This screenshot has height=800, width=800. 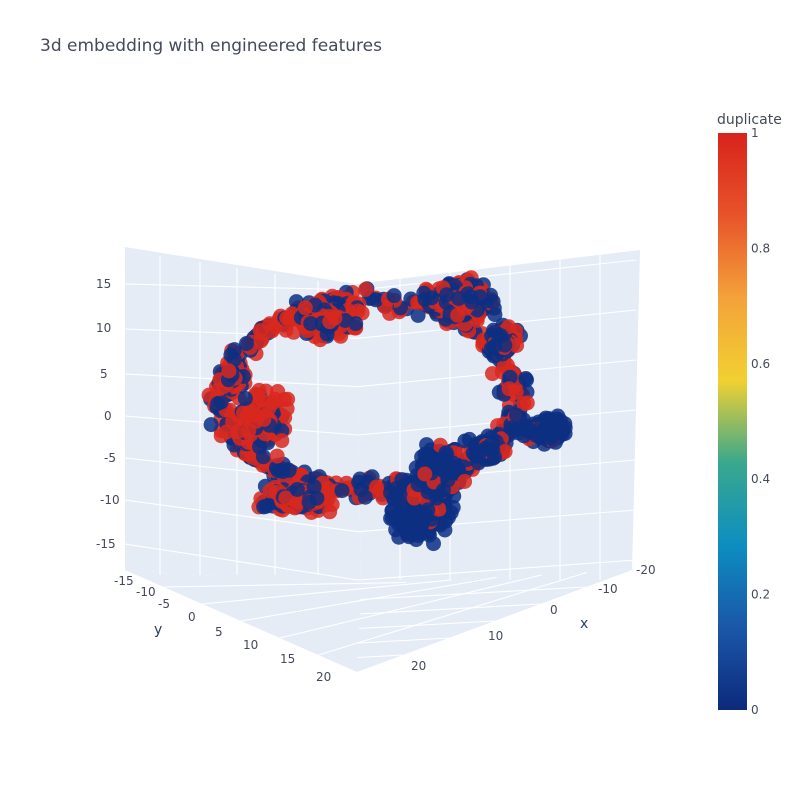 I want to click on y-axis-label: y, so click(x=158, y=630).